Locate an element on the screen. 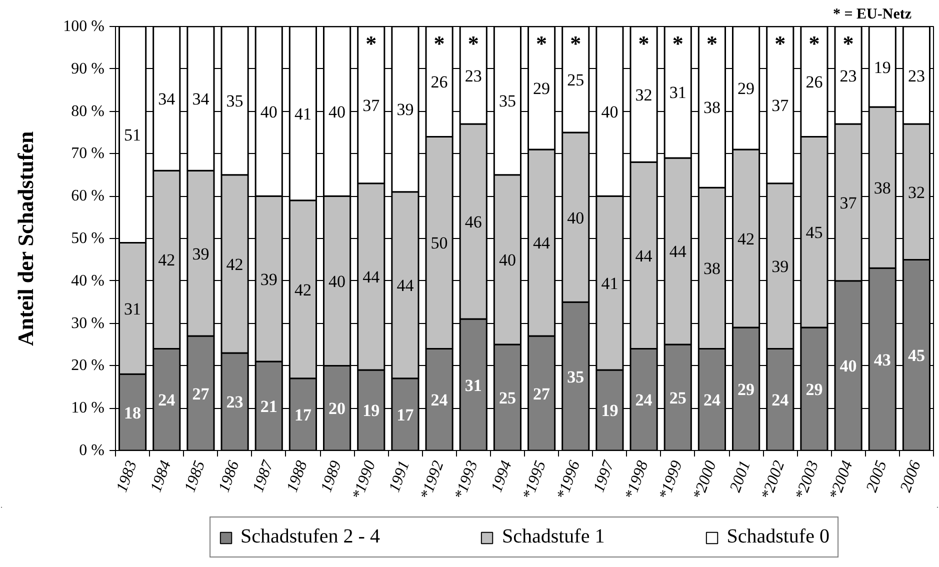 The width and height of the screenshot is (939, 567). x-tick-label: 1987 is located at coordinates (264, 476).